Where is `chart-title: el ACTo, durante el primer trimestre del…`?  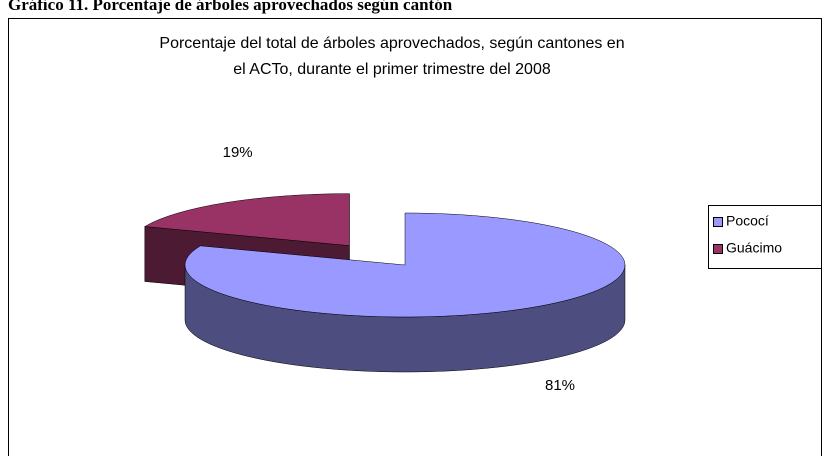 chart-title: el ACTo, durante el primer trimestre del… is located at coordinates (392, 69).